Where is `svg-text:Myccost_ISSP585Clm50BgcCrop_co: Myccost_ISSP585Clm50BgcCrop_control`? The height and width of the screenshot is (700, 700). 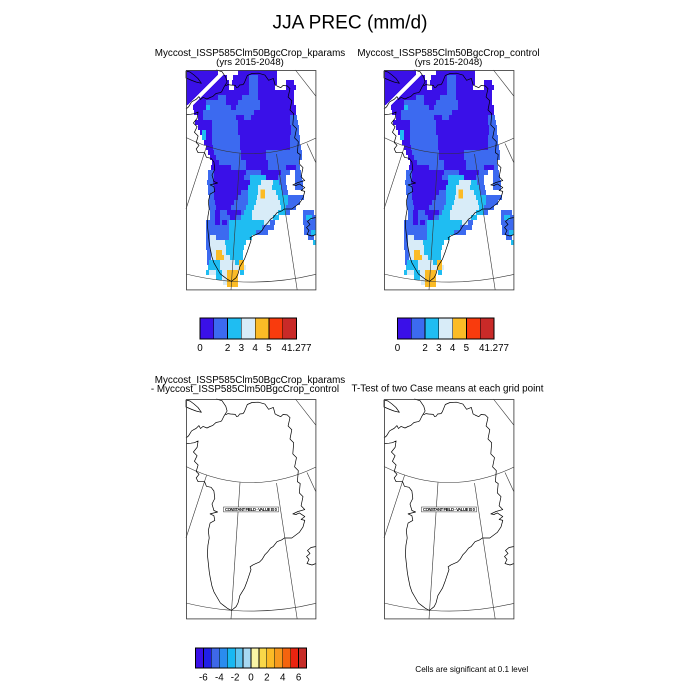 svg-text:Myccost_ISSP585Clm50BgcCrop_co: Myccost_ISSP585Clm50BgcCrop_control is located at coordinates (448, 53).